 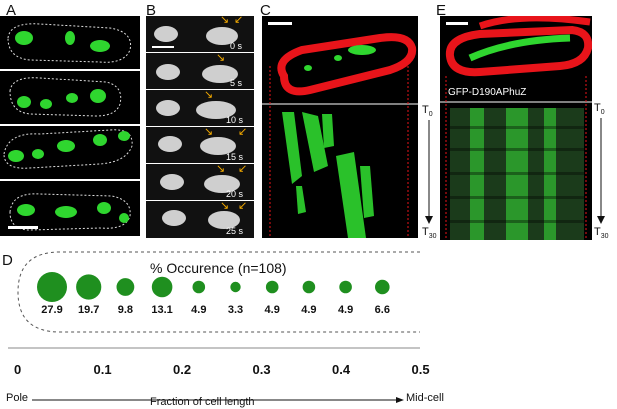 I want to click on panel-label-a: A, so click(x=11, y=10).